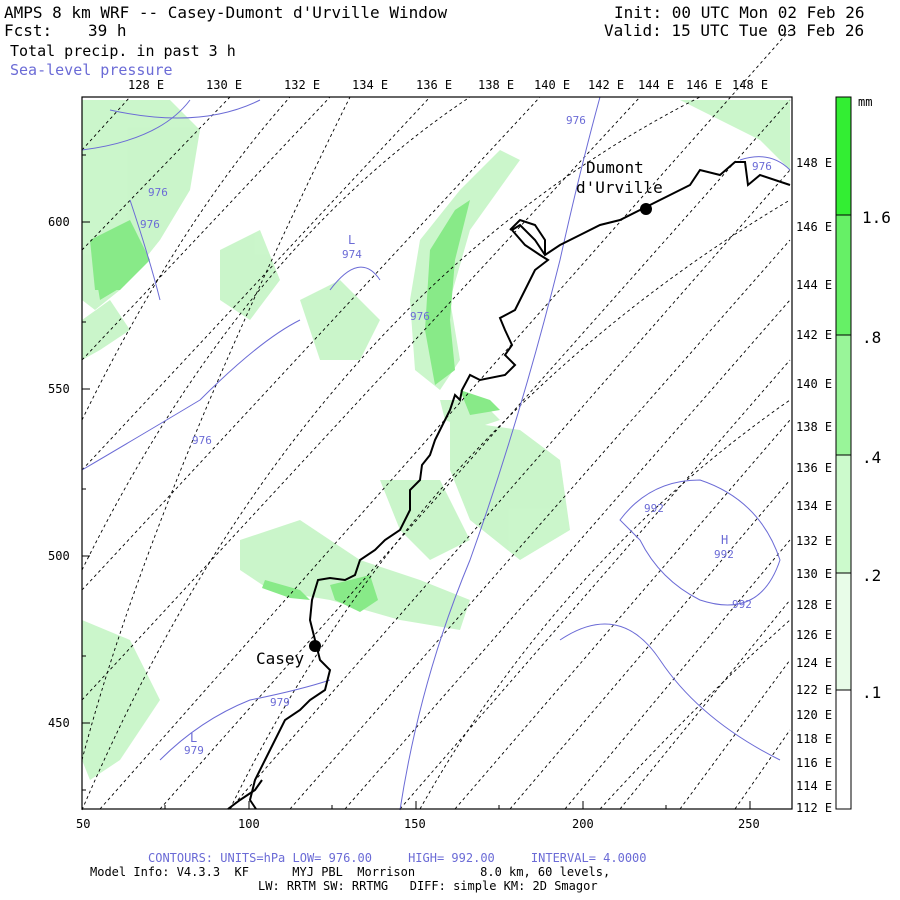 The width and height of the screenshot is (900, 900). I want to click on bottom-axis: 50 100 150 200 250, so click(418, 824).